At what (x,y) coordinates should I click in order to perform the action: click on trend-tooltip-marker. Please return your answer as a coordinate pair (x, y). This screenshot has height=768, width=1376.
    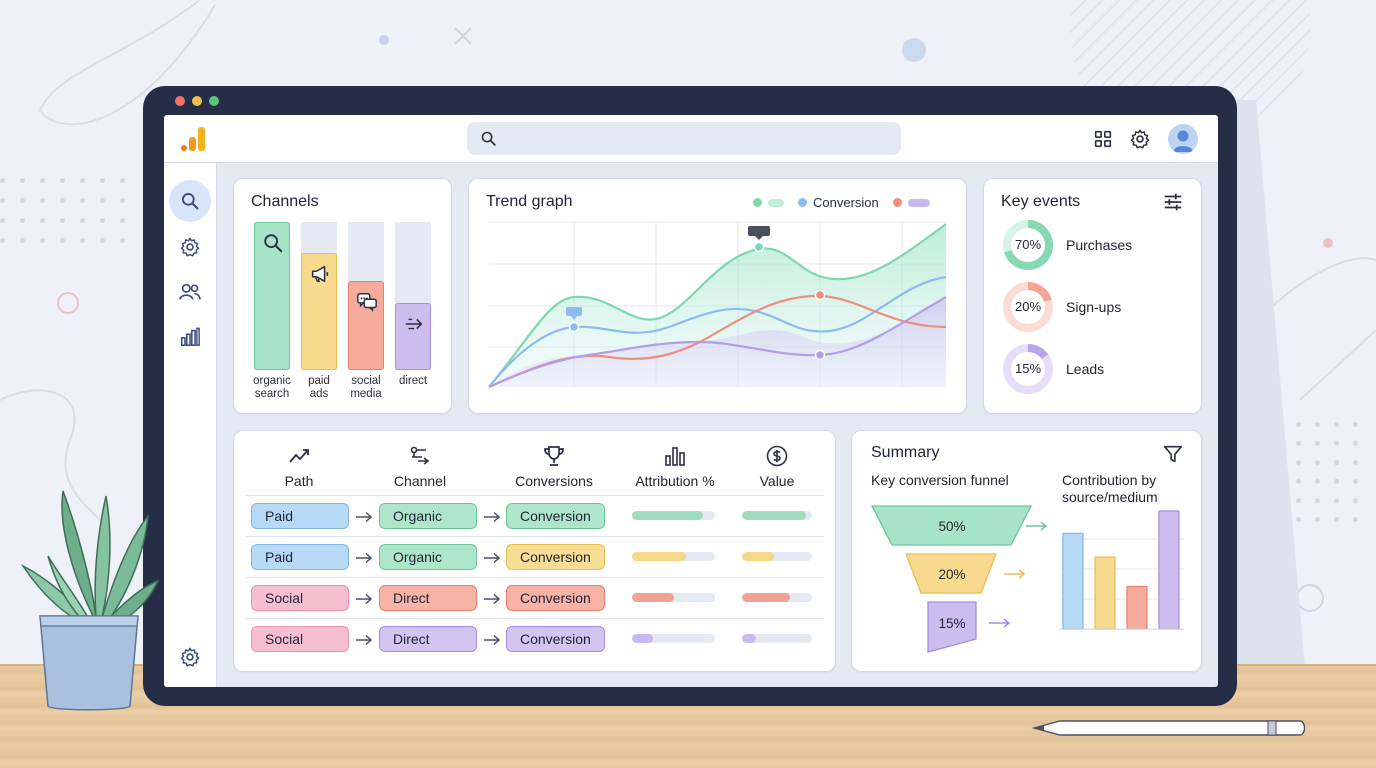
    Looking at the image, I should click on (759, 231).